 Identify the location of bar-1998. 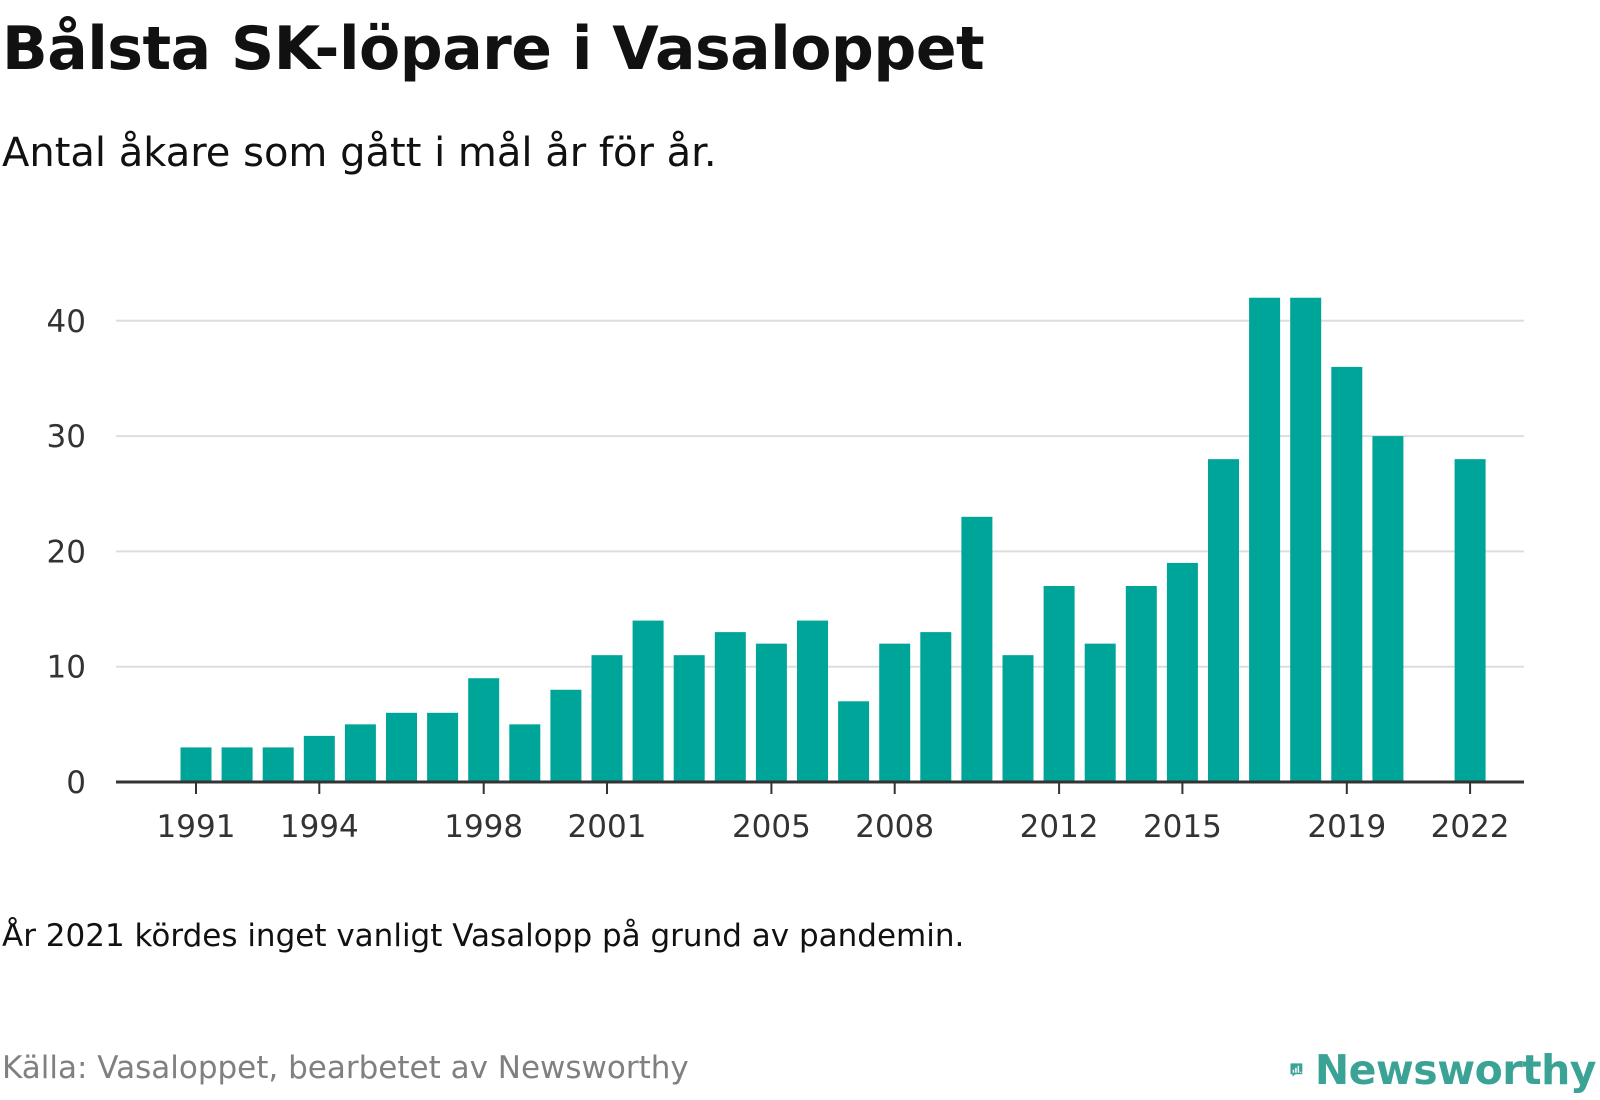
(484, 730).